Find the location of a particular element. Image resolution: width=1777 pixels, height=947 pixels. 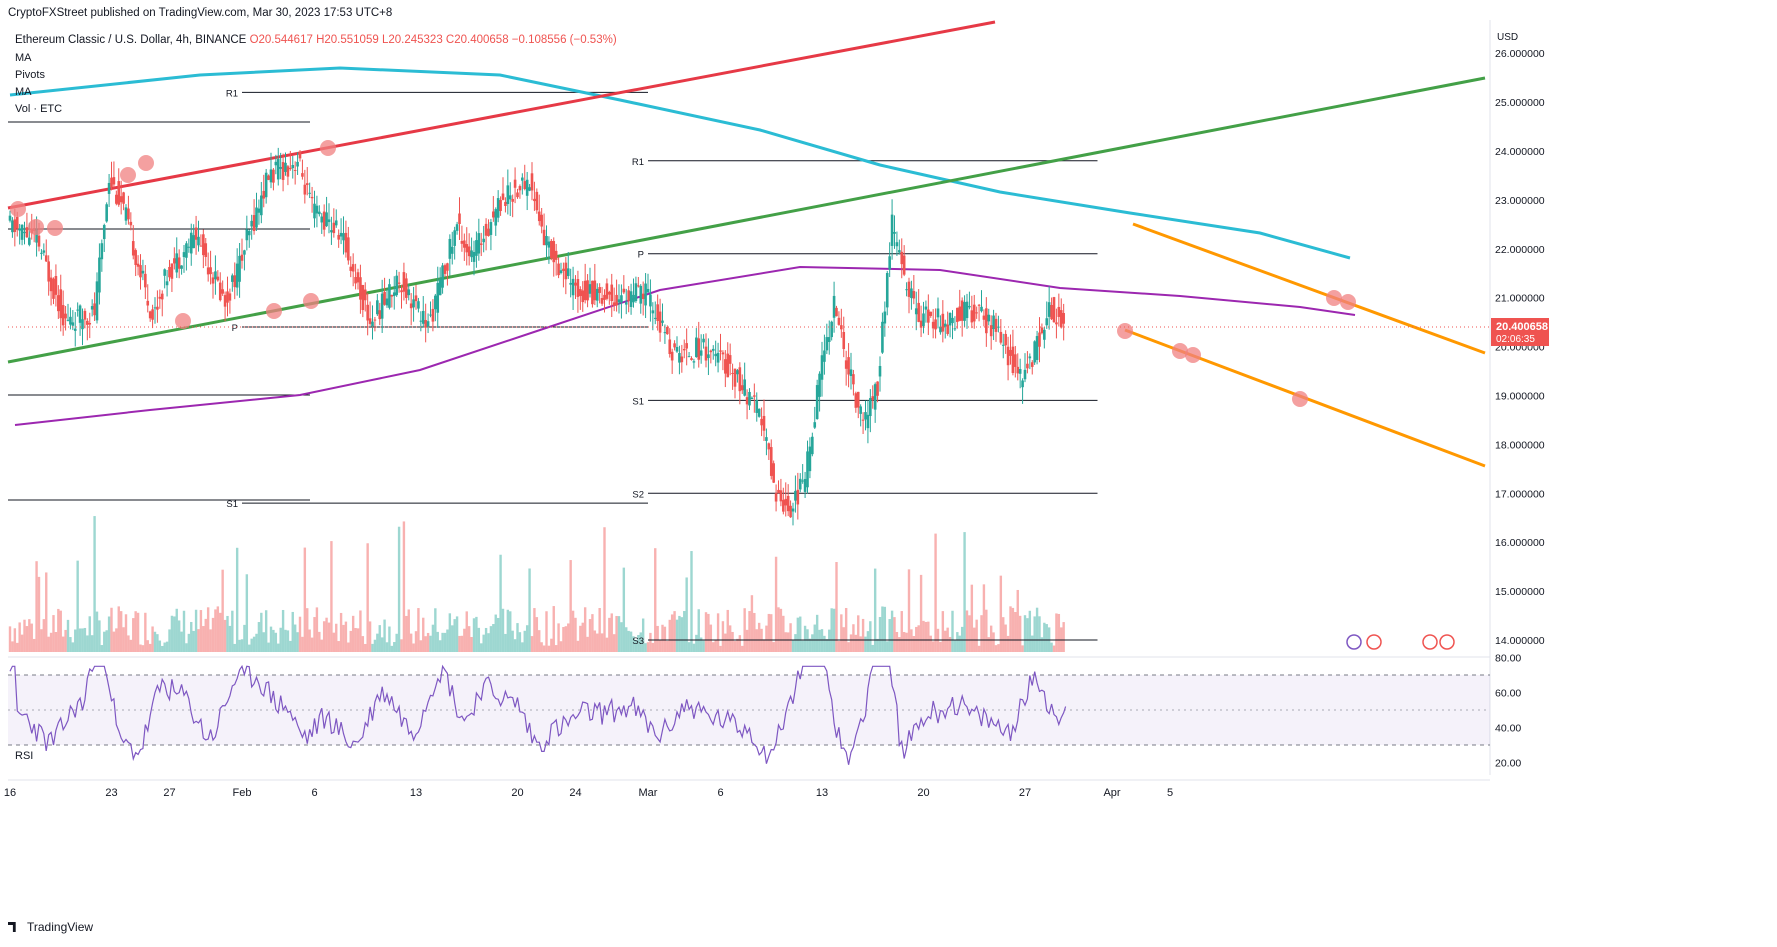

rsi-axis-tick: 60.00 is located at coordinates (1508, 694).